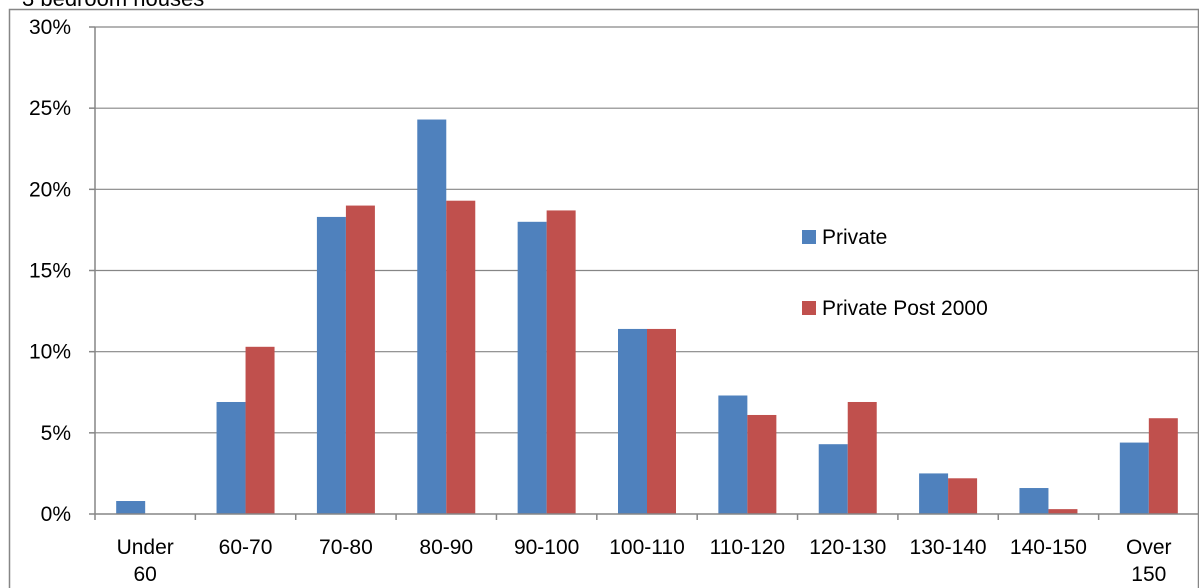  Describe the element at coordinates (56, 433) in the screenshot. I see `y-tick-label: 5%` at that location.